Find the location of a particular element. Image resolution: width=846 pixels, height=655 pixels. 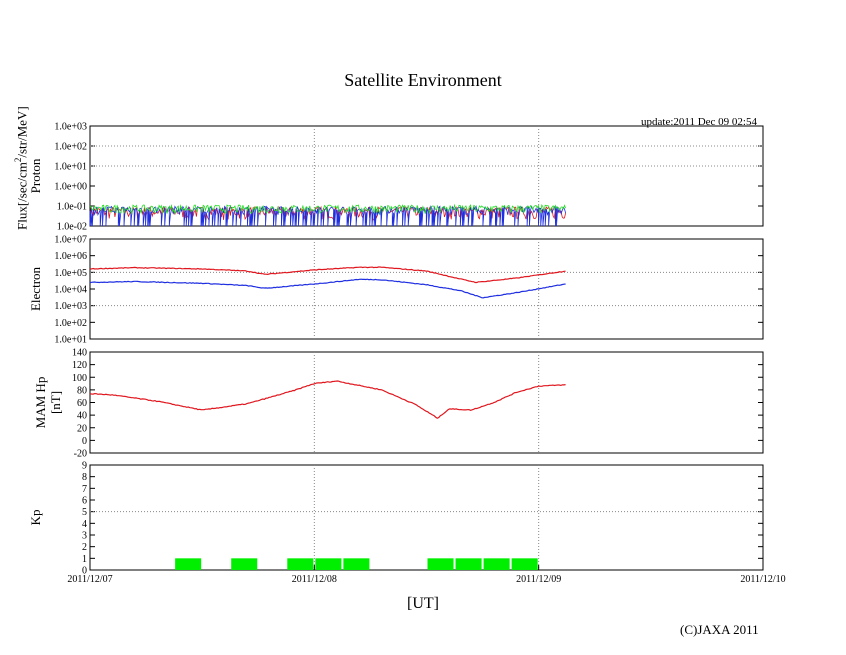

x-tick-label: 2011/12/07 is located at coordinates (89, 579).